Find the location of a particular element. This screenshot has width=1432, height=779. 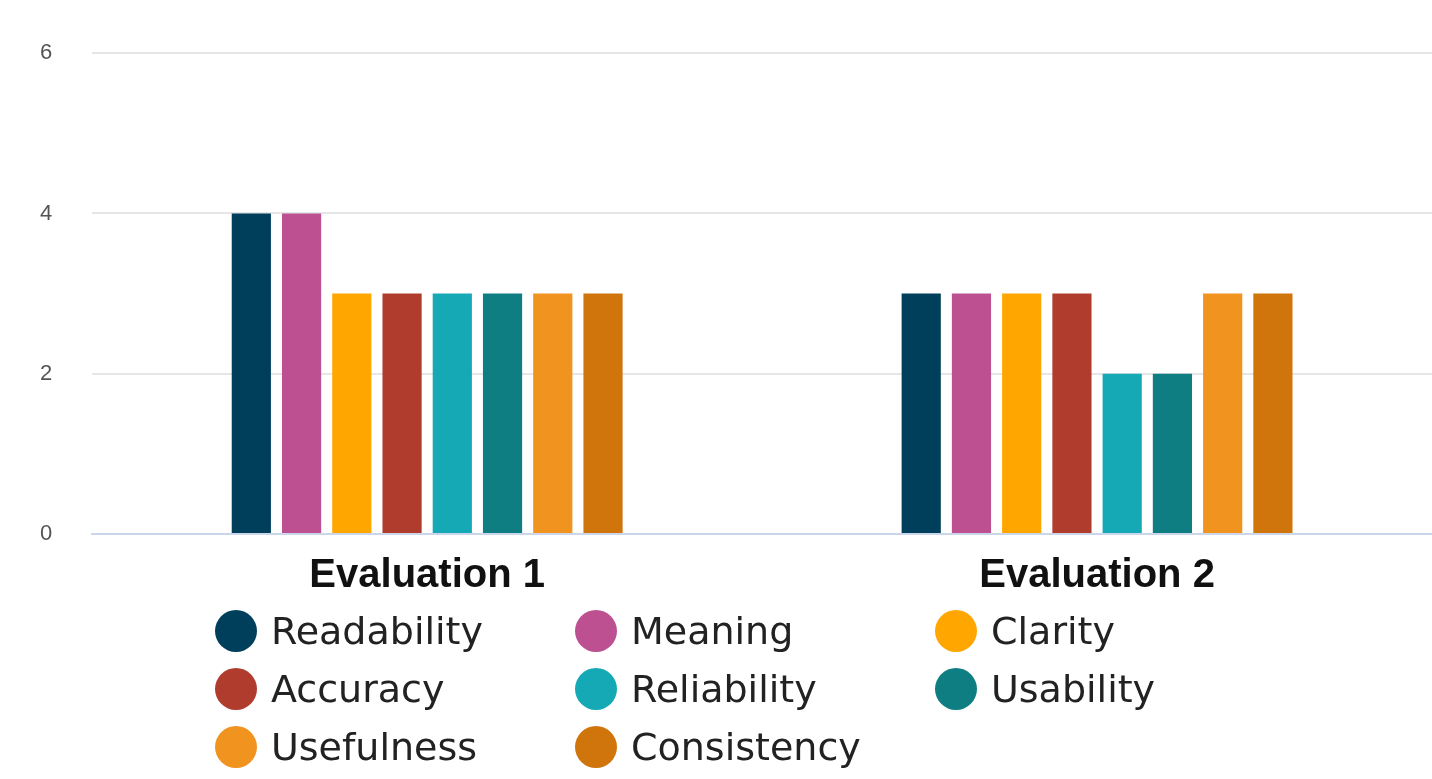

legend-label: Usefulness is located at coordinates (374, 747).